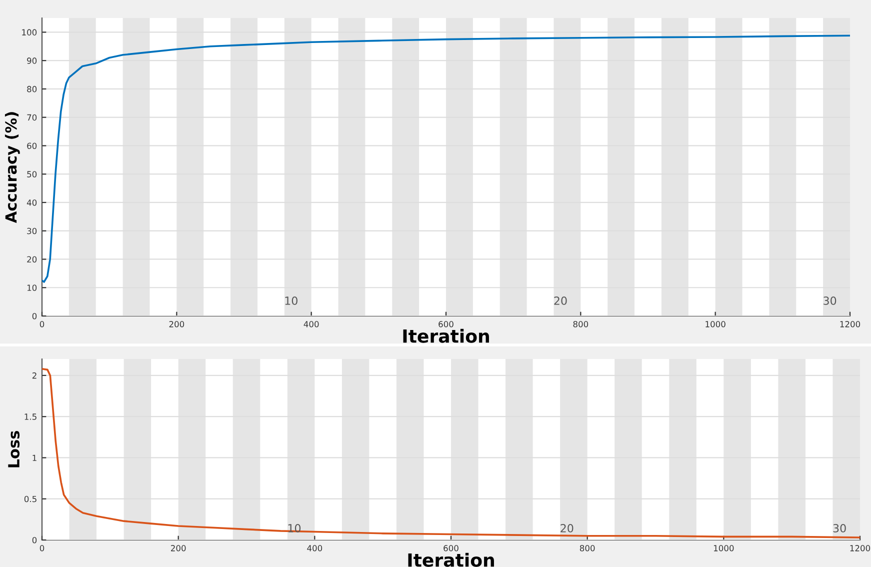 The image size is (871, 567). I want to click on y-tick-label: 80, so click(32, 89).